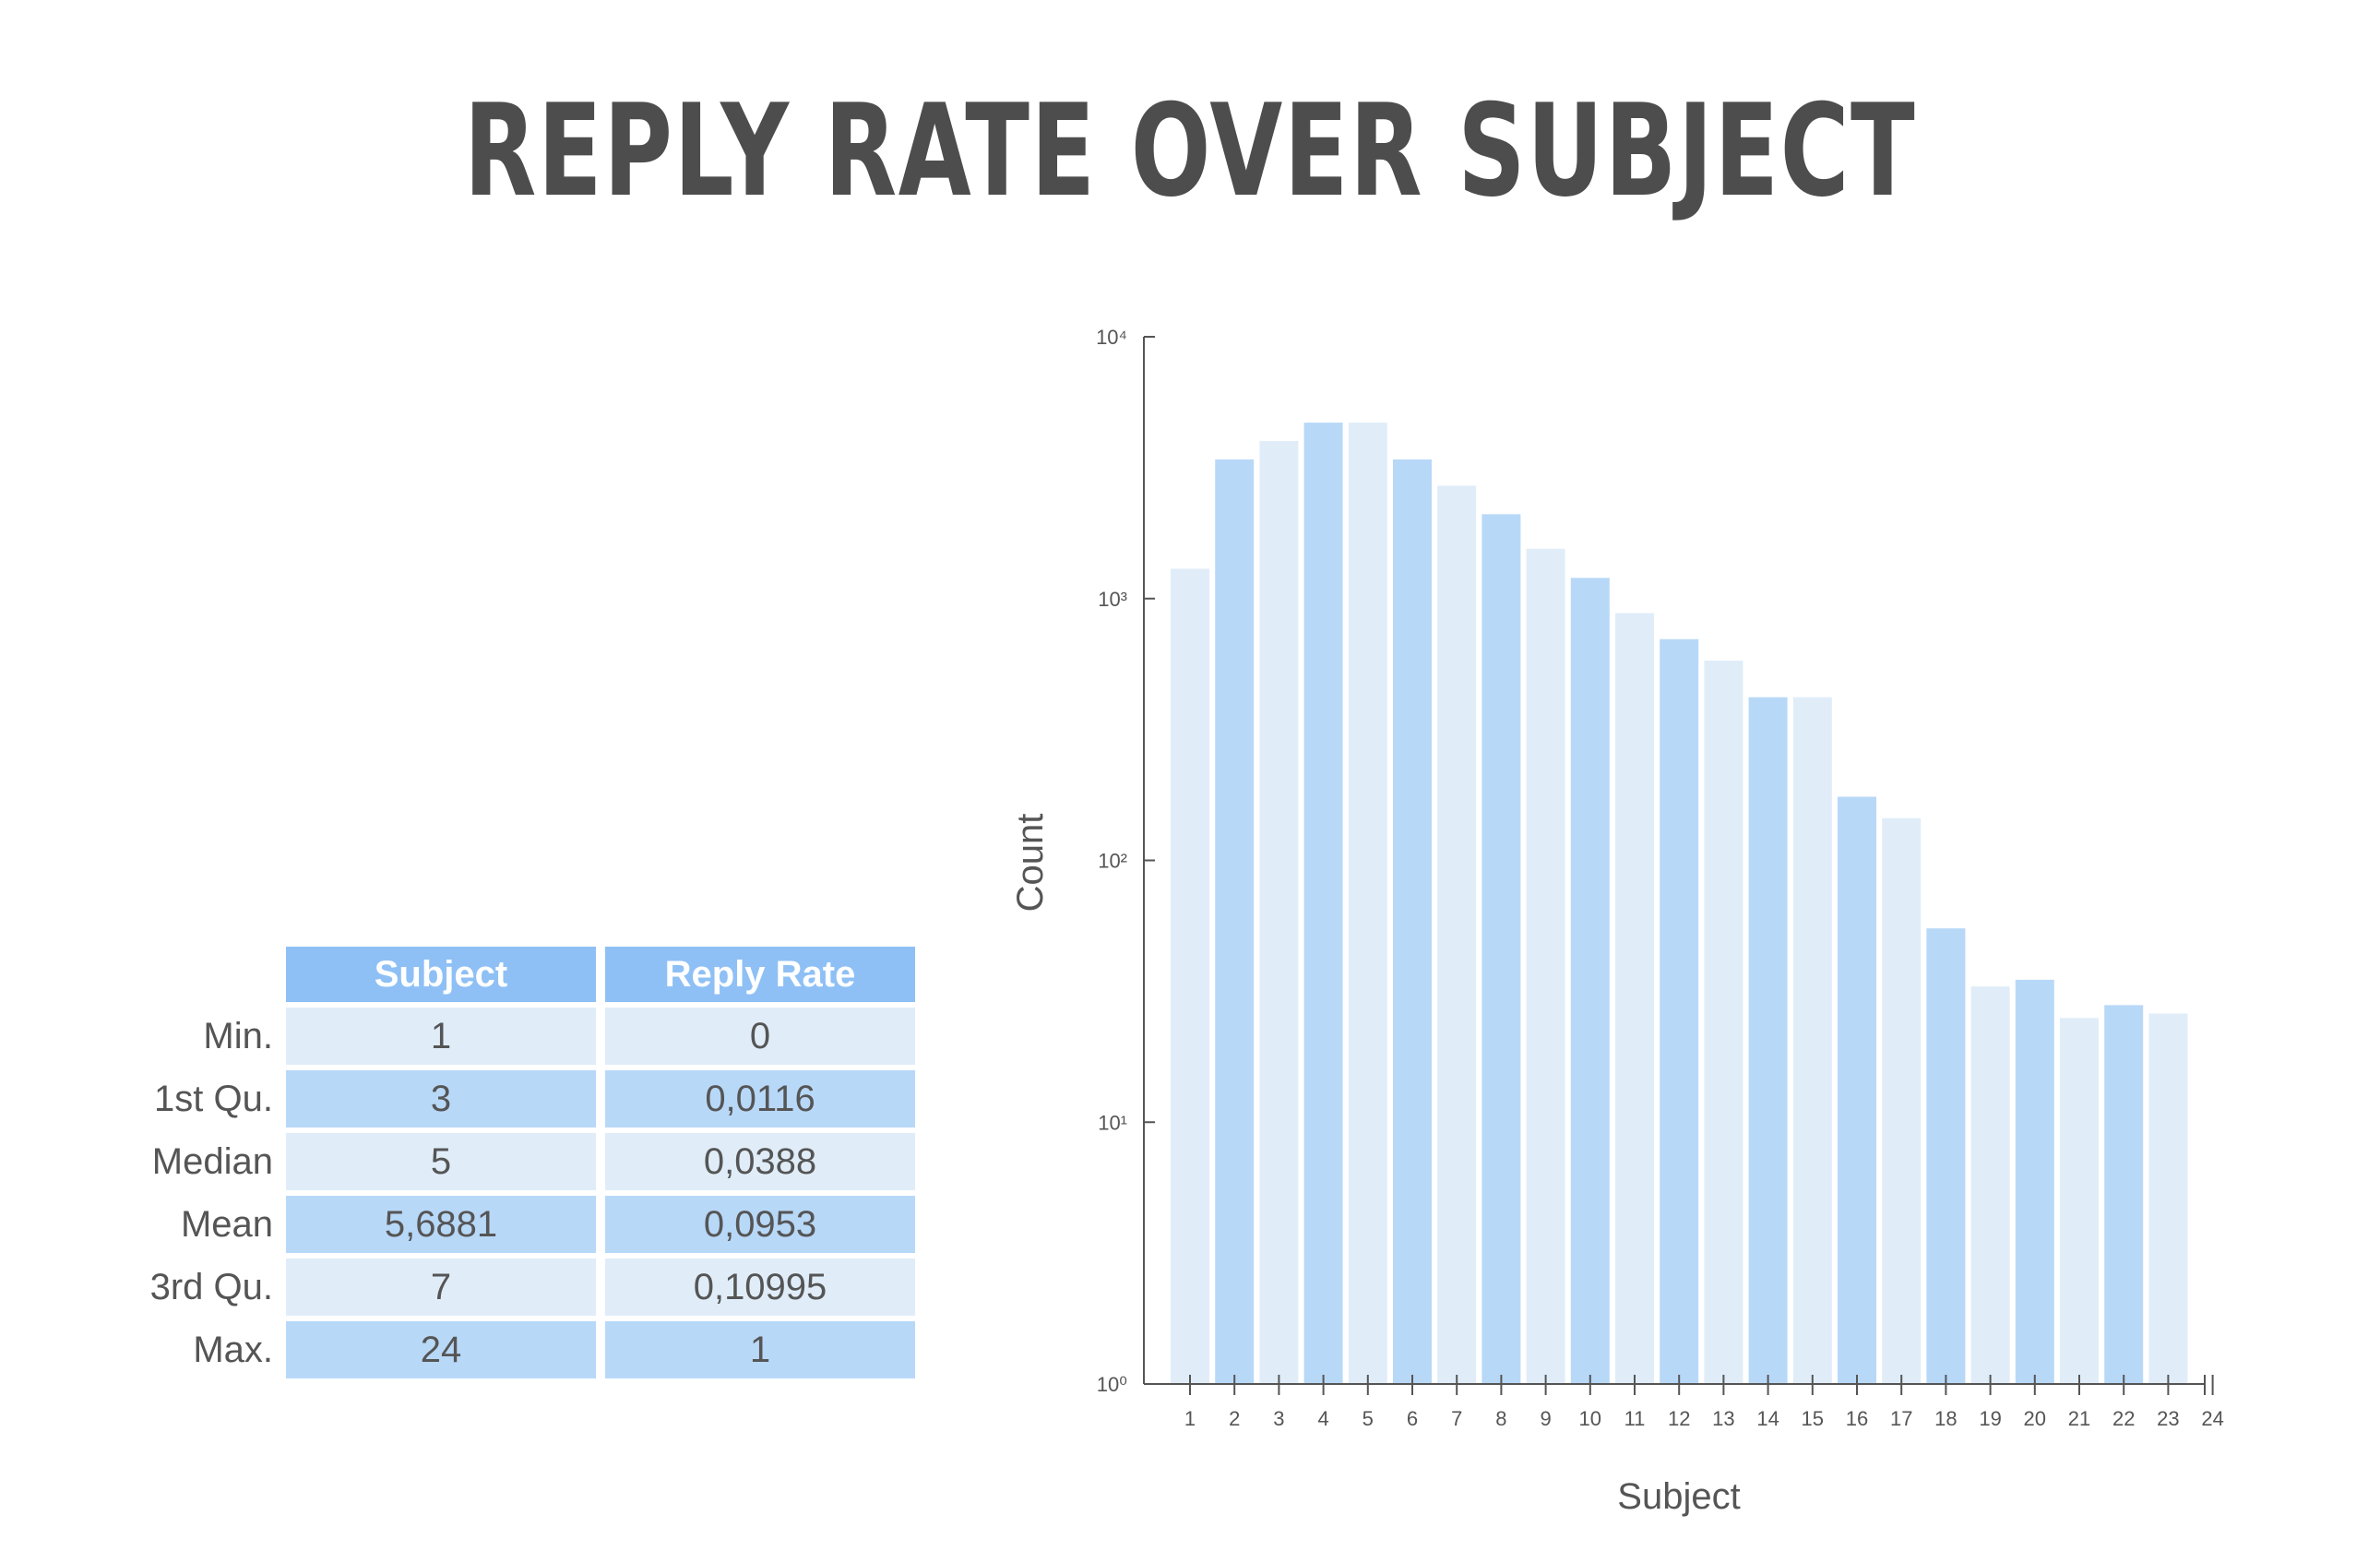 The height and width of the screenshot is (1551, 2380). What do you see at coordinates (1190, 151) in the screenshot?
I see `page-title: REPLY RATE OVER SUBJECT` at bounding box center [1190, 151].